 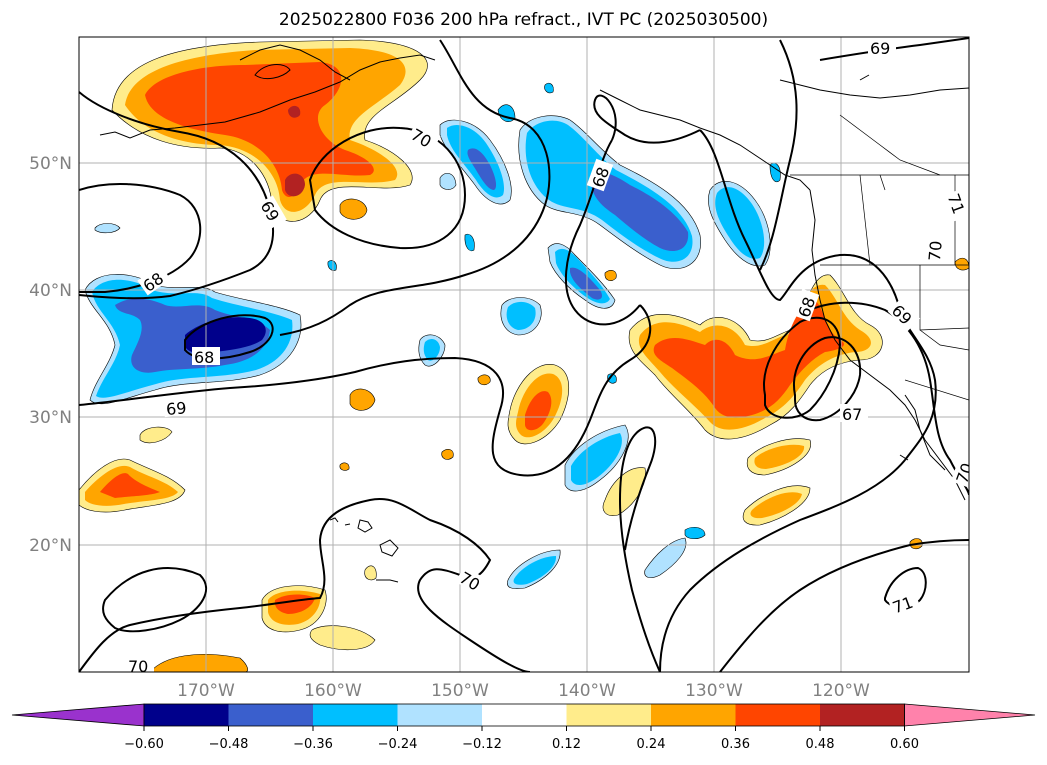 What do you see at coordinates (639, 549) in the screenshot?
I see `contour-70-central-south` at bounding box center [639, 549].